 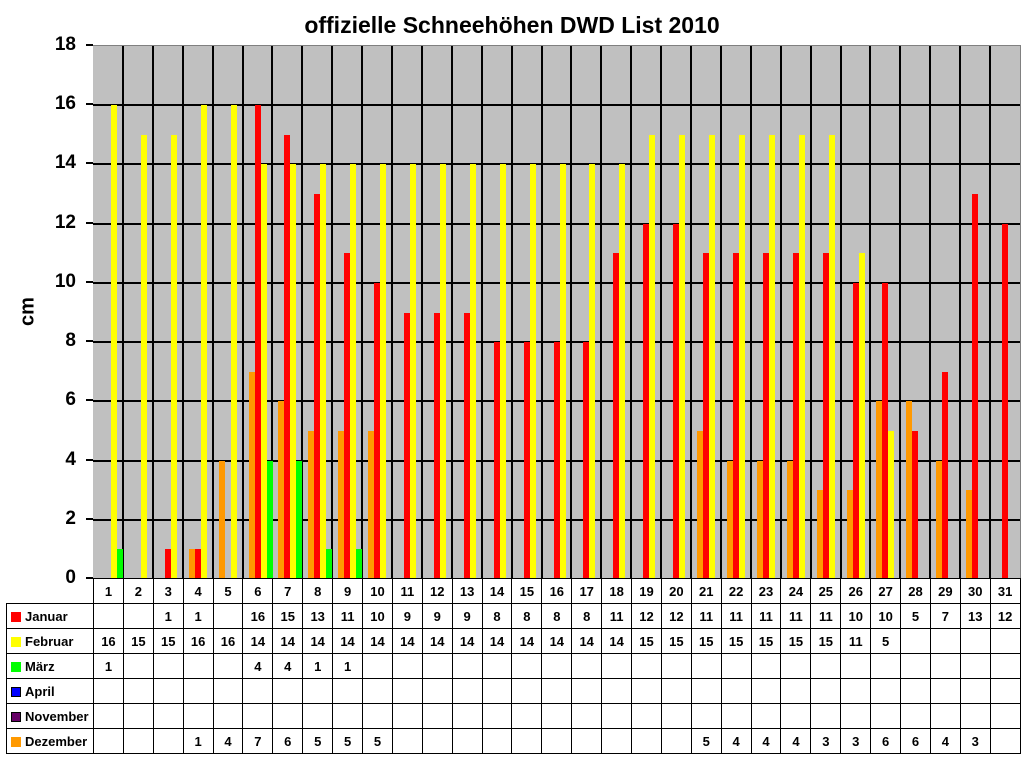 I want to click on x-tick-label: 28, so click(x=915, y=591).